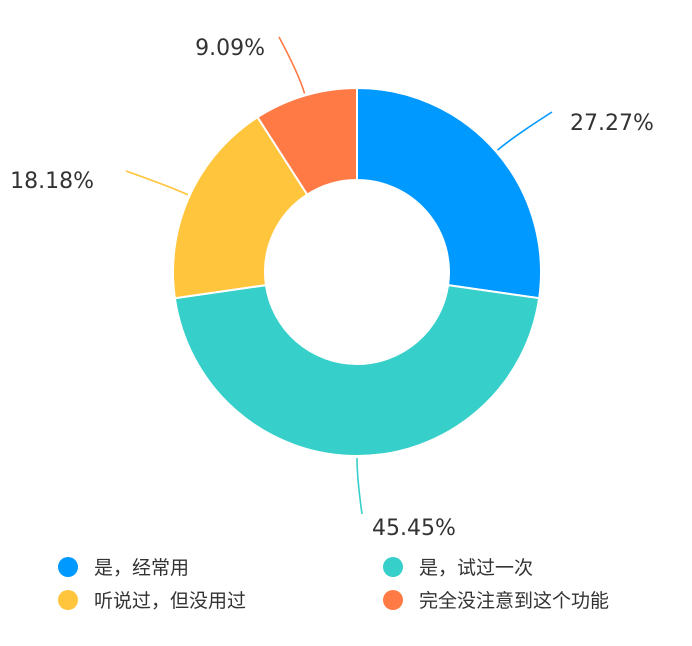  I want to click on slice-value-label-2: 18.18%, so click(52, 181).